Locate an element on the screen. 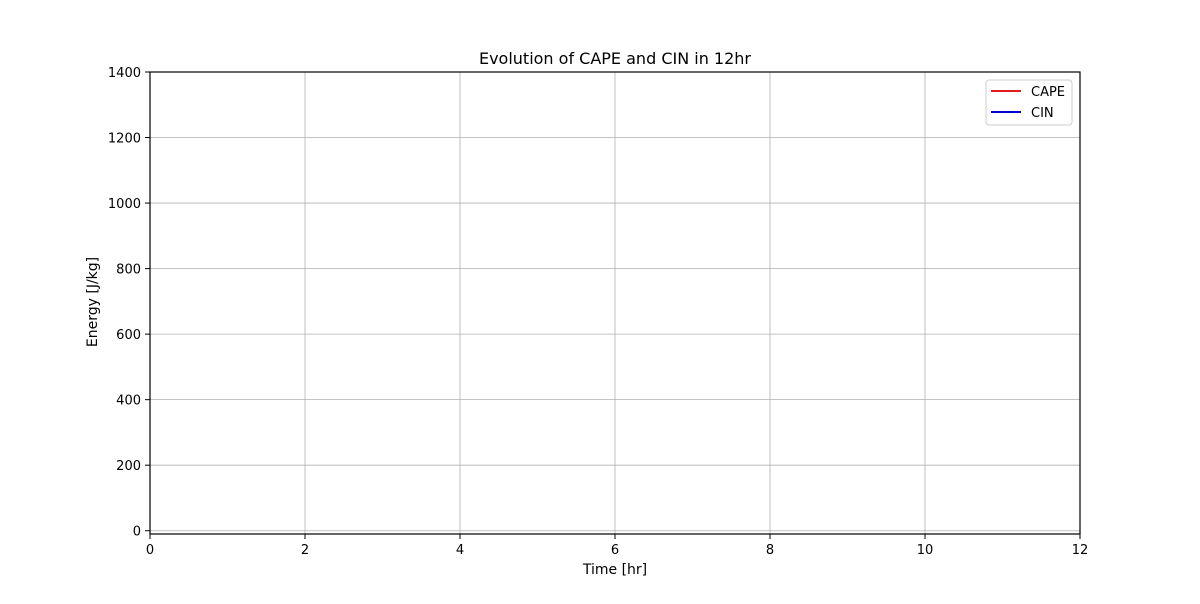 Image resolution: width=1200 pixels, height=604 pixels. x-tick-label: 4 is located at coordinates (460, 550).